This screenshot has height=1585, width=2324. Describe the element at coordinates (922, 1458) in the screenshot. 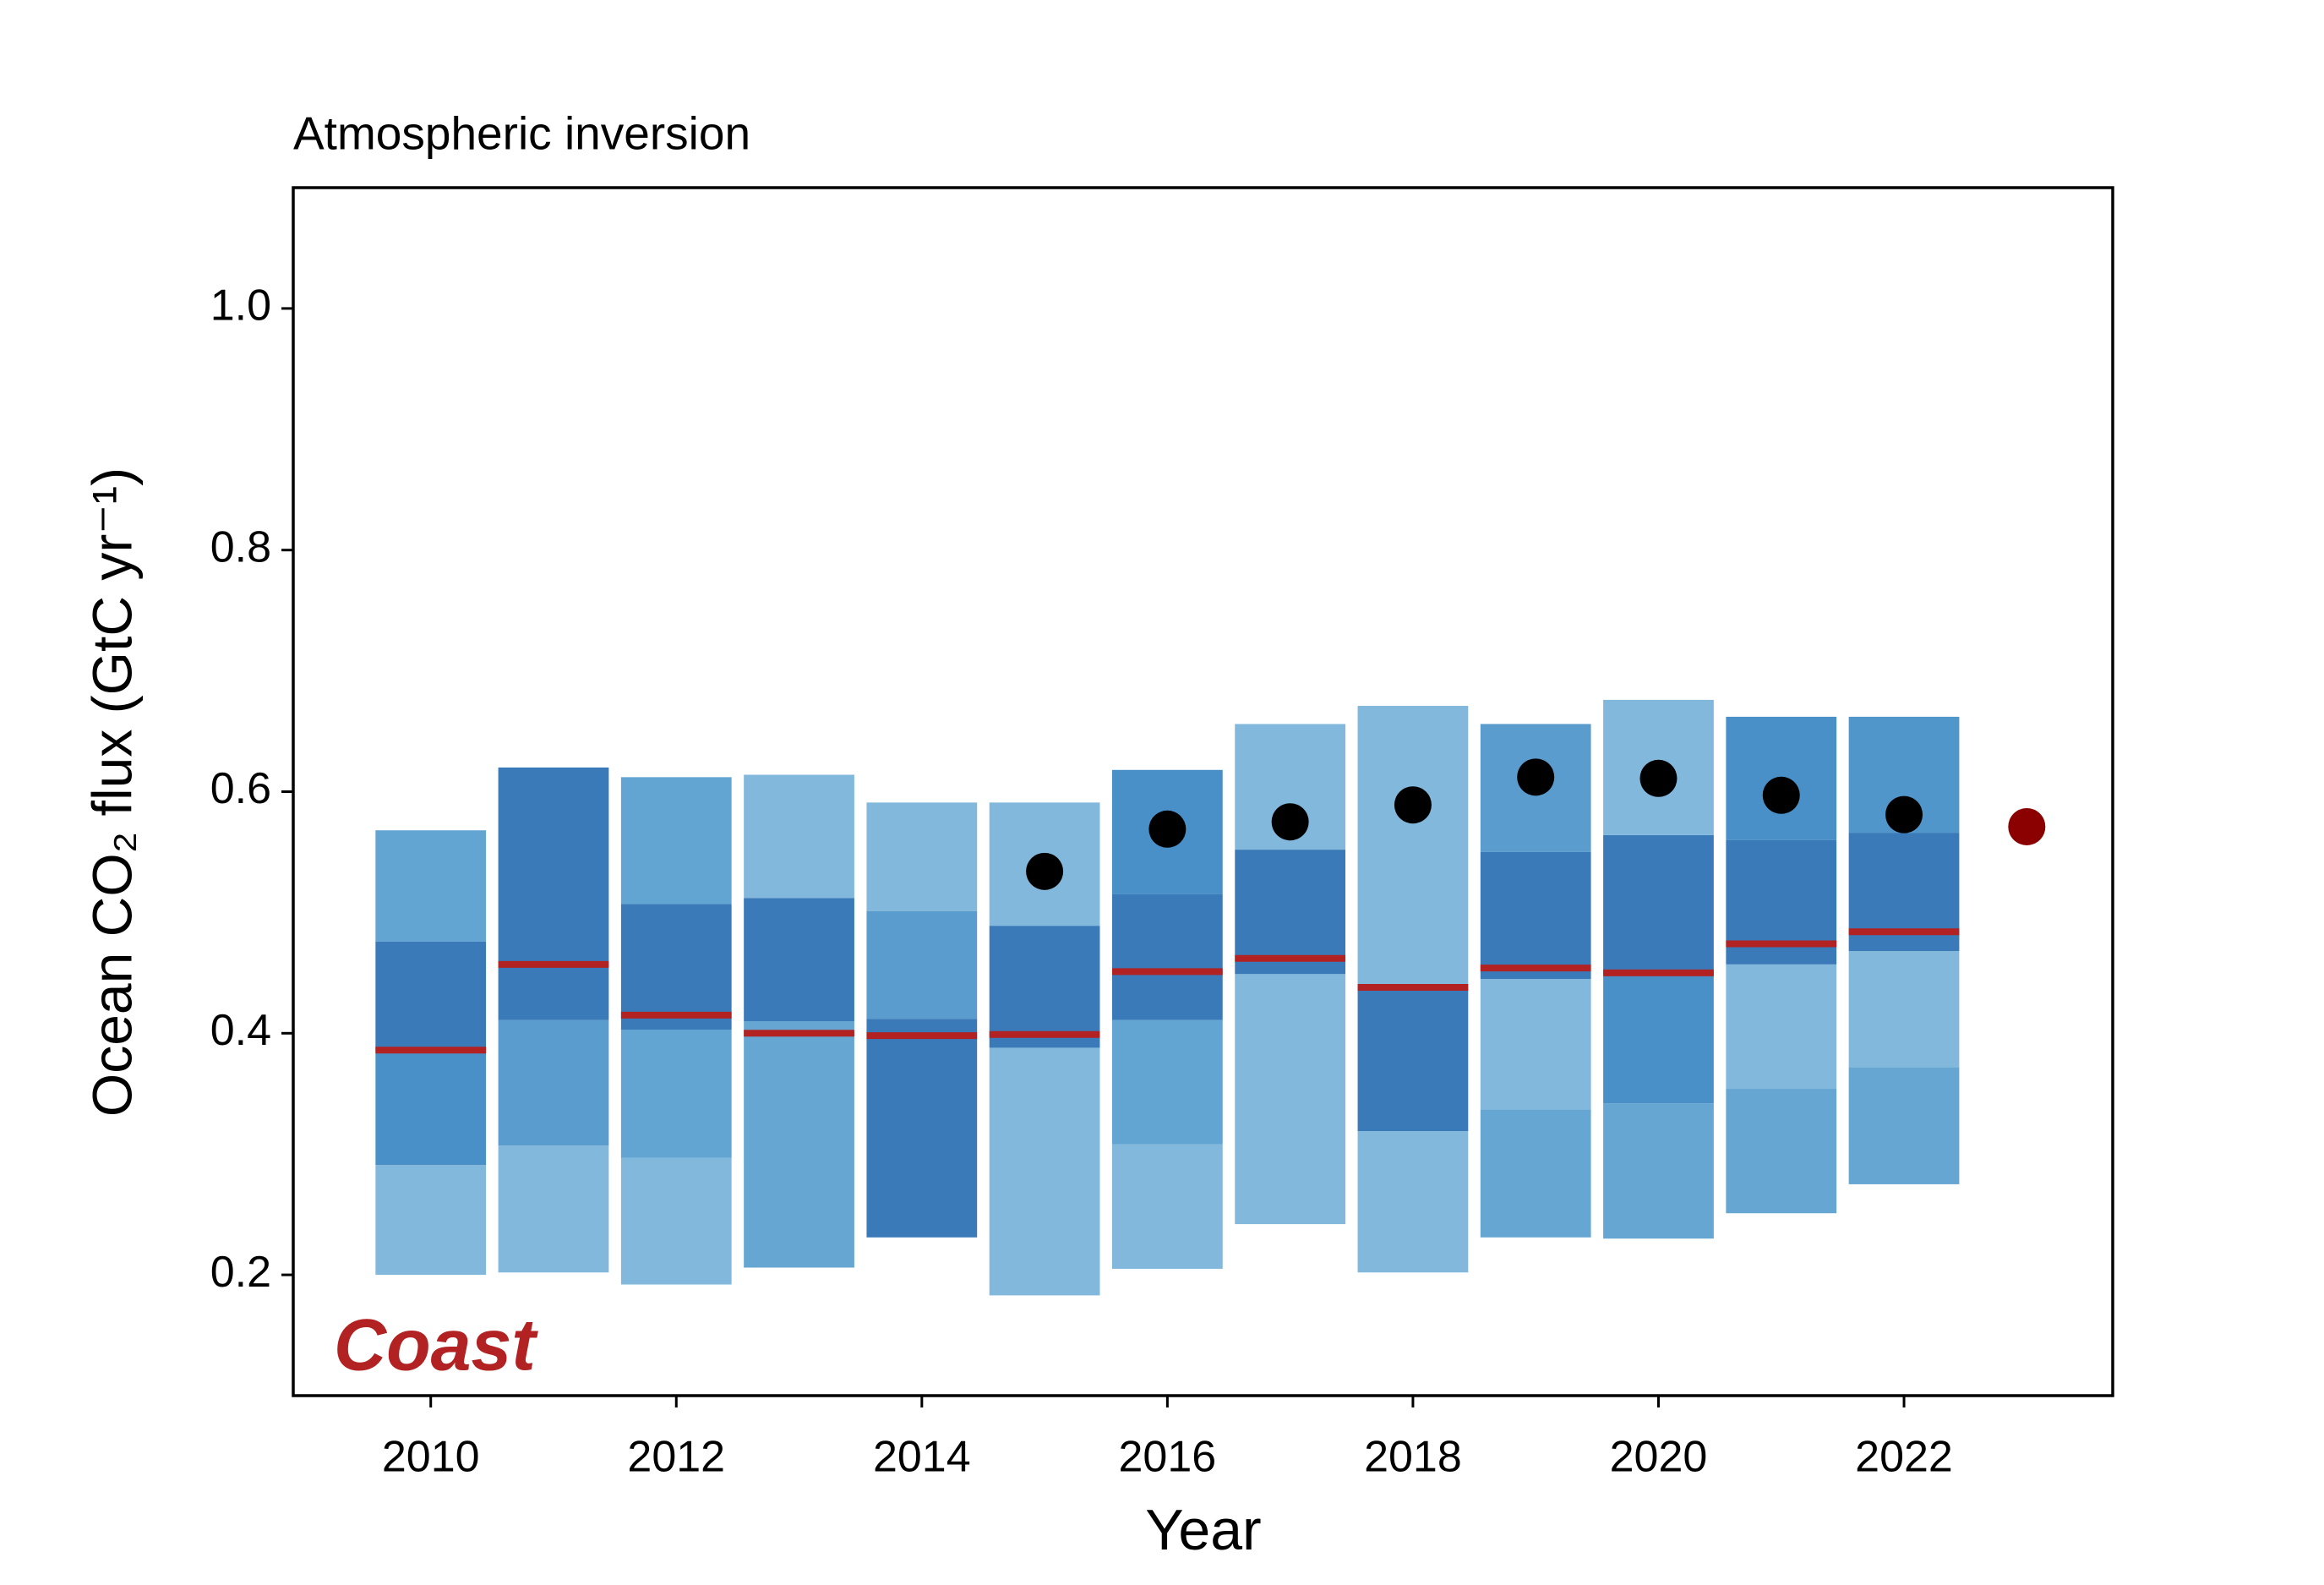

I see `x-tick-label: 2014` at that location.